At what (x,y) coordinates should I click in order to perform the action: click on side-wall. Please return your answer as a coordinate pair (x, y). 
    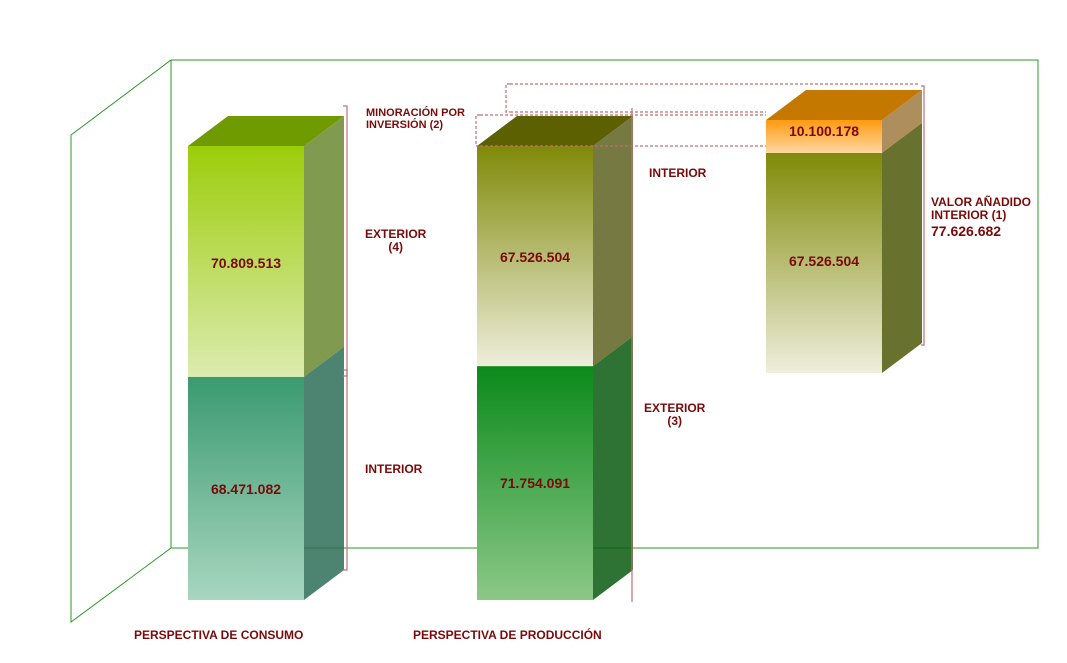
    Looking at the image, I should click on (121, 341).